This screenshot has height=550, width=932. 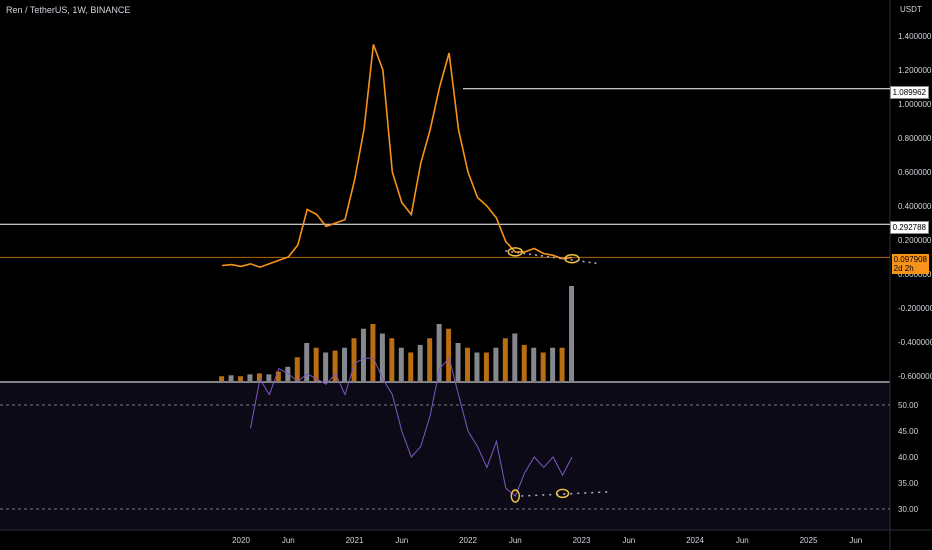 I want to click on rsi-trend-dots, so click(x=566, y=494).